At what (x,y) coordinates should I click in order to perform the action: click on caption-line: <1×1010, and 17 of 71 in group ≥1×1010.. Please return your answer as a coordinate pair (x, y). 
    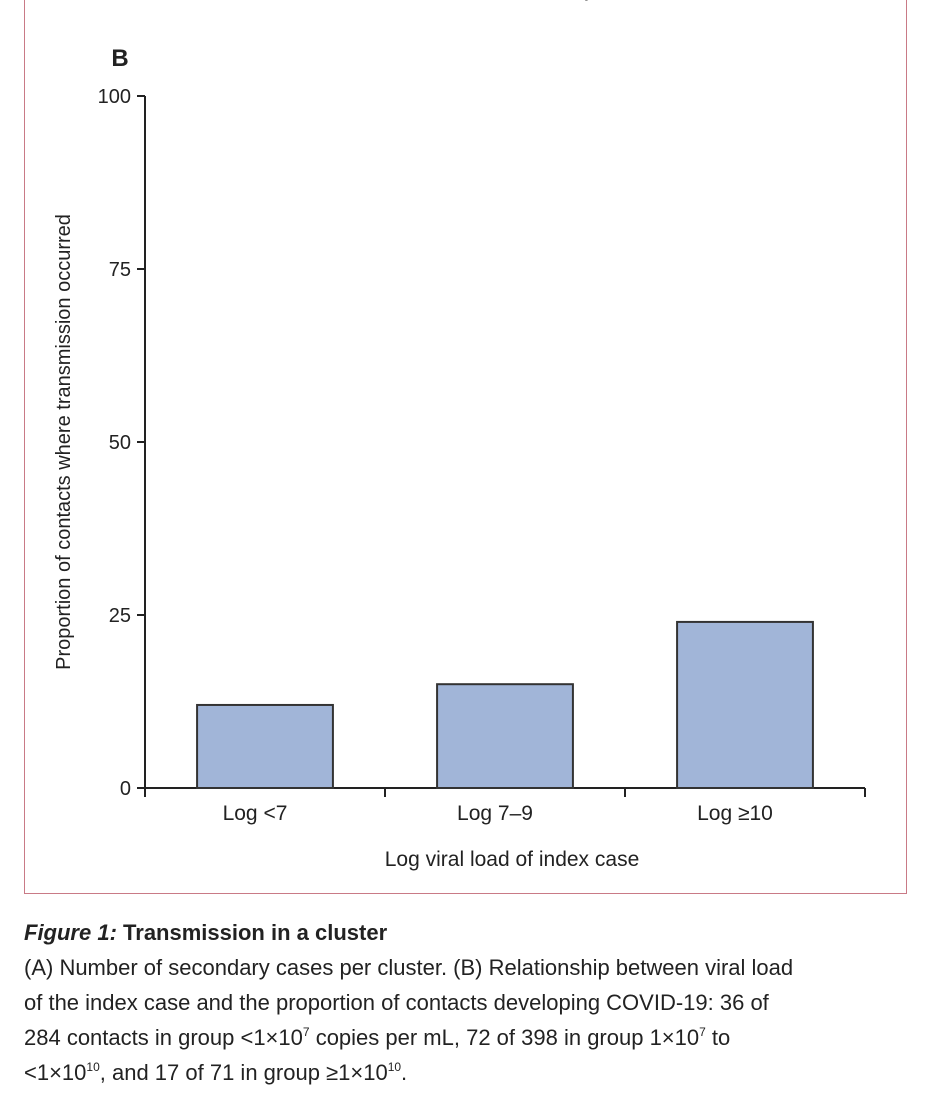
    Looking at the image, I should click on (464, 1072).